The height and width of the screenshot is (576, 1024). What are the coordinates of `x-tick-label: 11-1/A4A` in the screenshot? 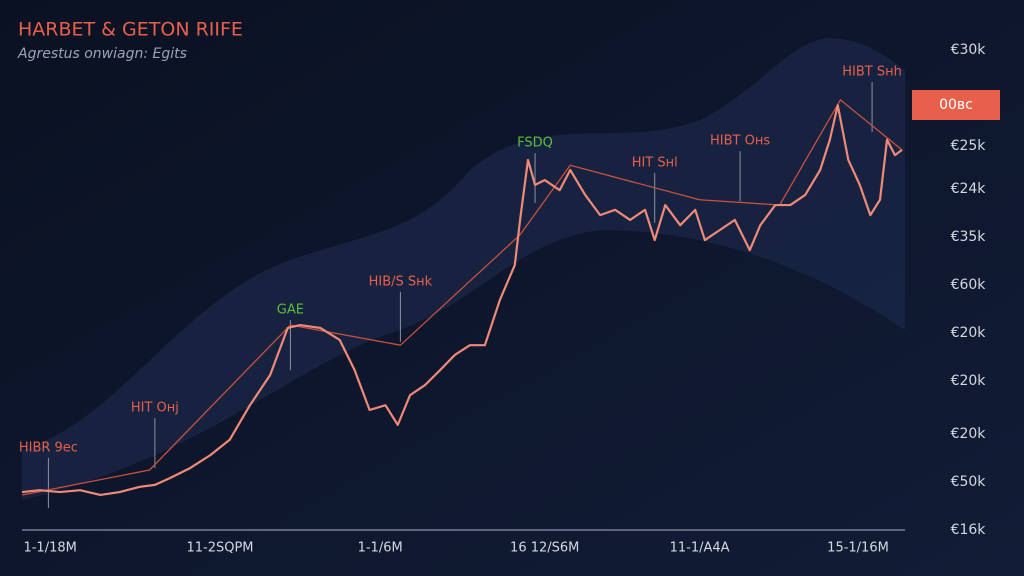 It's located at (700, 548).